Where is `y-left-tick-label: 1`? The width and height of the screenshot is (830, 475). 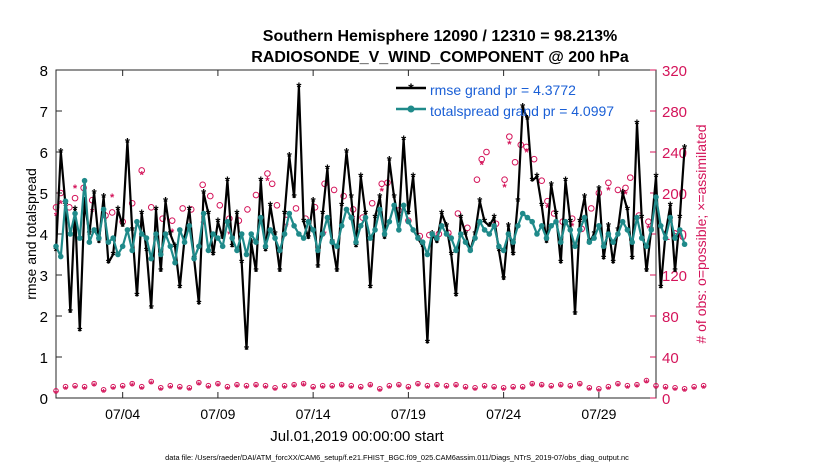 y-left-tick-label: 1 is located at coordinates (44, 358).